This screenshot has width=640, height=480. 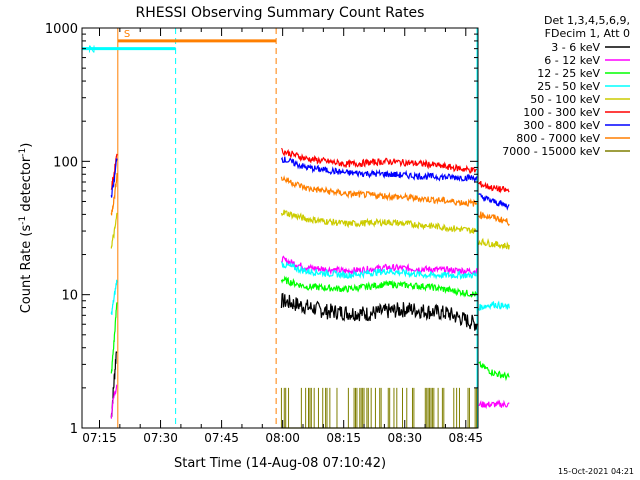 I want to click on legend-label: 800 - 7000 keV, so click(x=558, y=138).